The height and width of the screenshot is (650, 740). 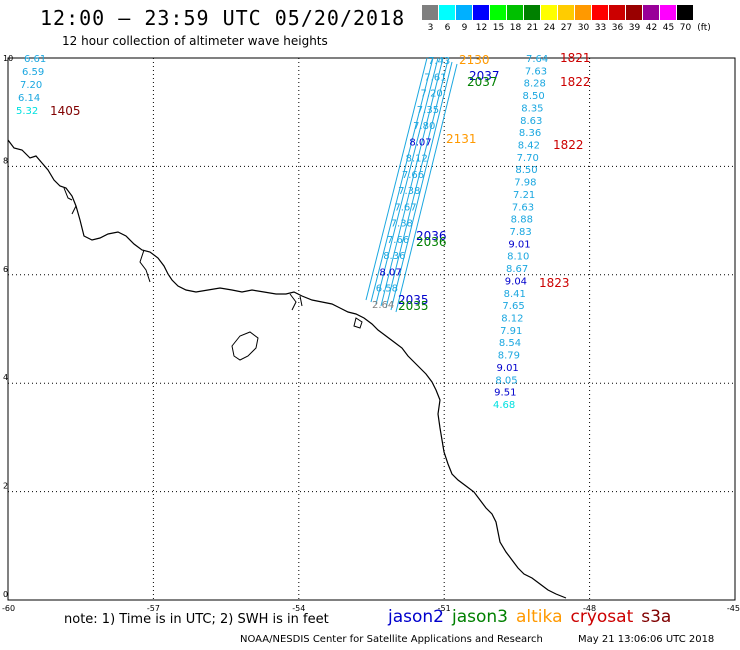 What do you see at coordinates (383, 305) in the screenshot?
I see `dense-track-value: 2.64` at bounding box center [383, 305].